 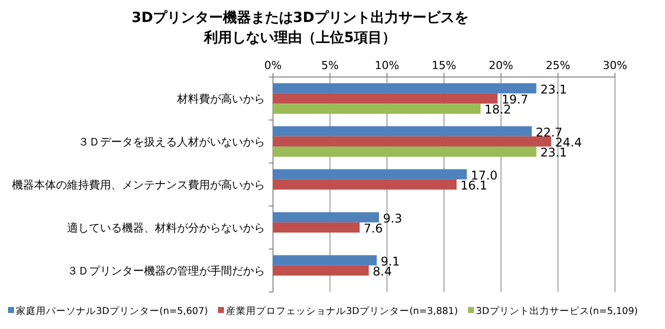 I want to click on legend-label: 産業用プロフェッショナル3Dプリンター(n=3,881), so click(x=342, y=311).